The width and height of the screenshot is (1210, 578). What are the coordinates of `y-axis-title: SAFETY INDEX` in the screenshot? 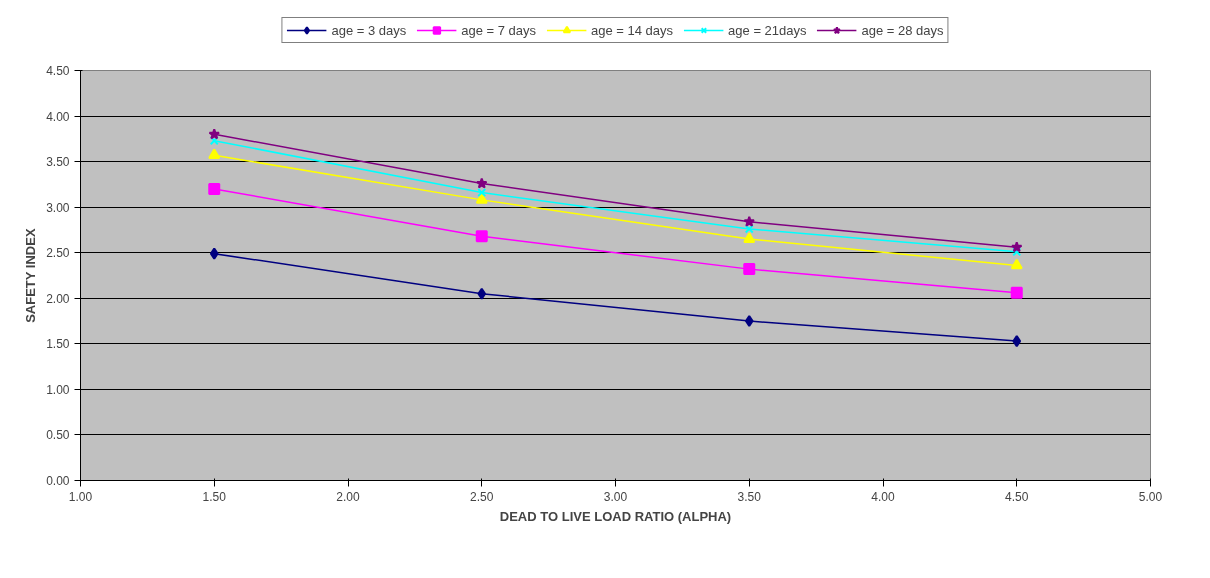 It's located at (31, 275).